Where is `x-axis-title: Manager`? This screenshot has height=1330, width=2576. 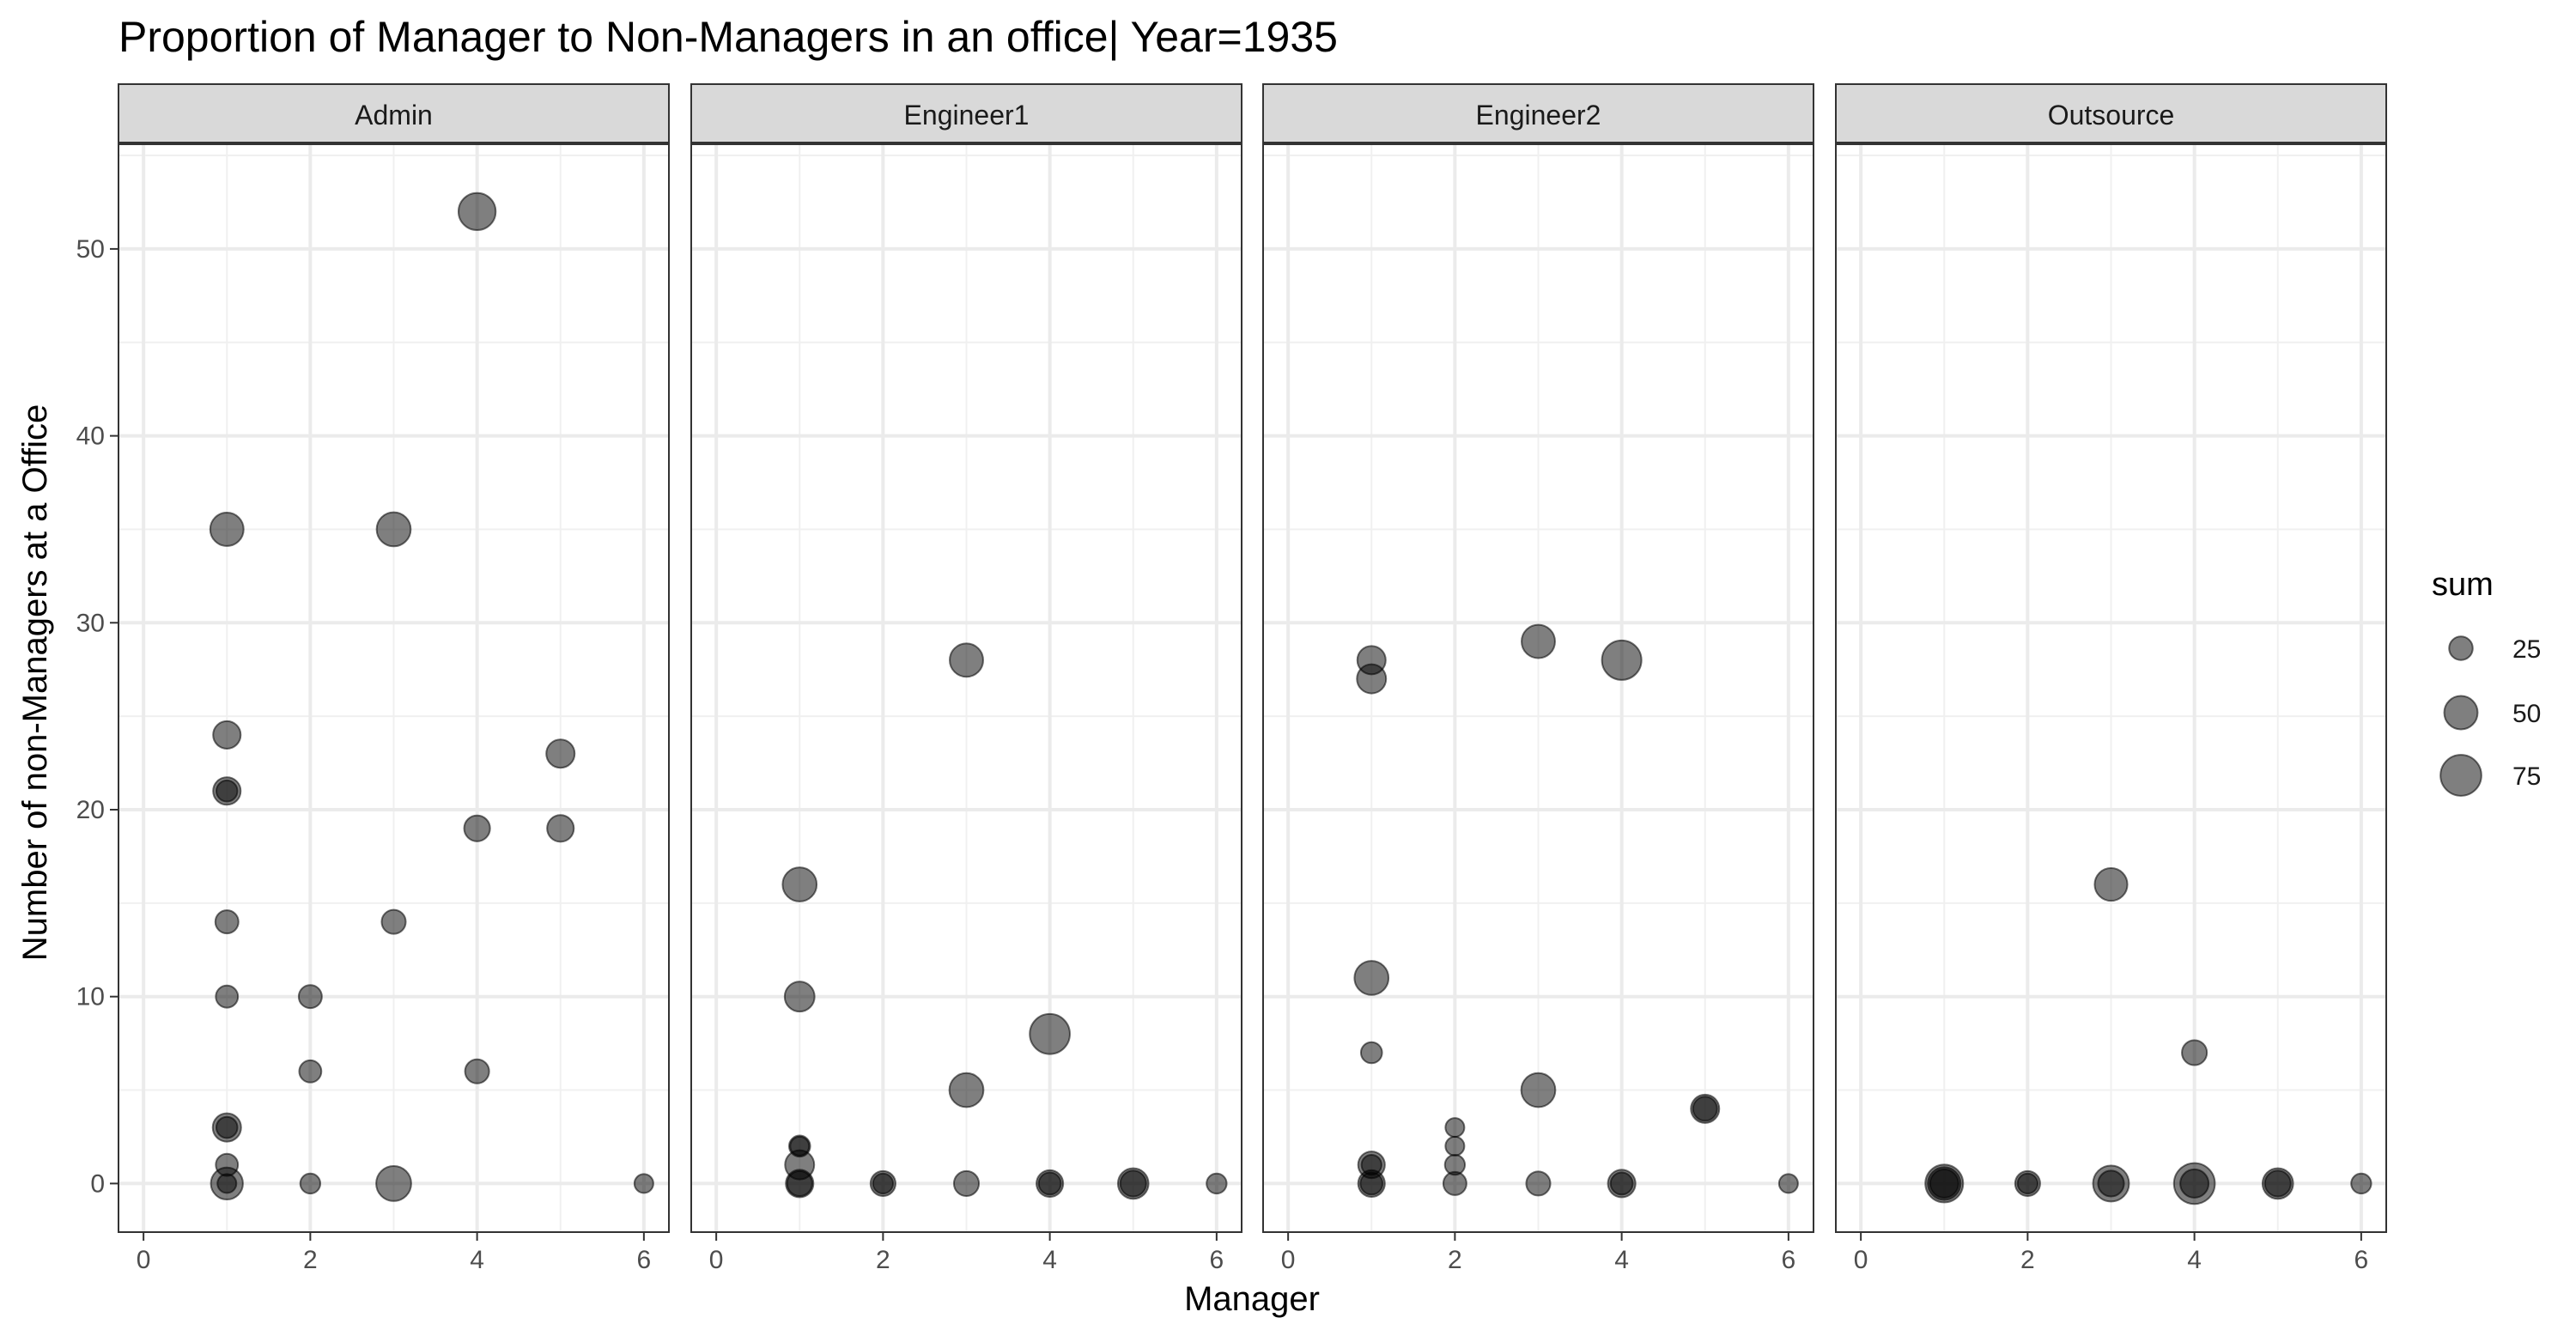
x-axis-title: Manager is located at coordinates (1252, 1299).